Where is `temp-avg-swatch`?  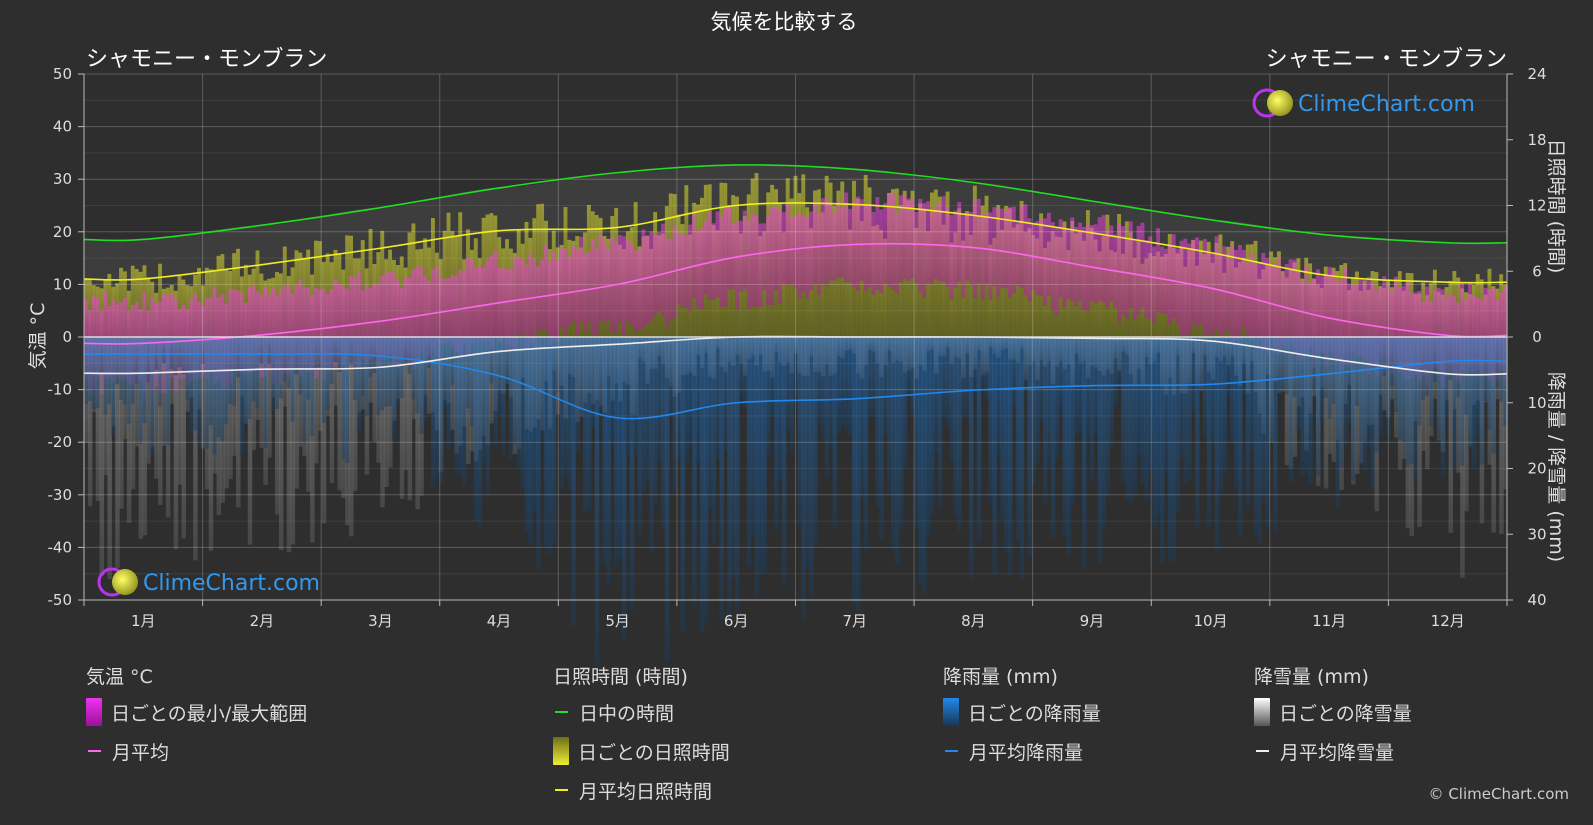 temp-avg-swatch is located at coordinates (94, 751).